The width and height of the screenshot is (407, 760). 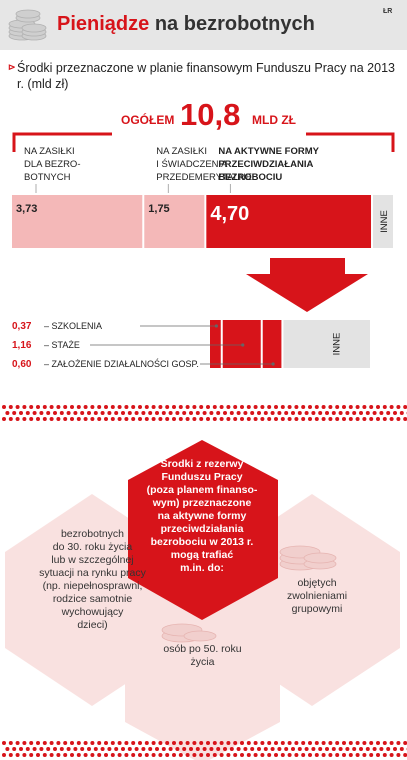 I want to click on hex-center-line: na aktywne formy, so click(x=202, y=516).